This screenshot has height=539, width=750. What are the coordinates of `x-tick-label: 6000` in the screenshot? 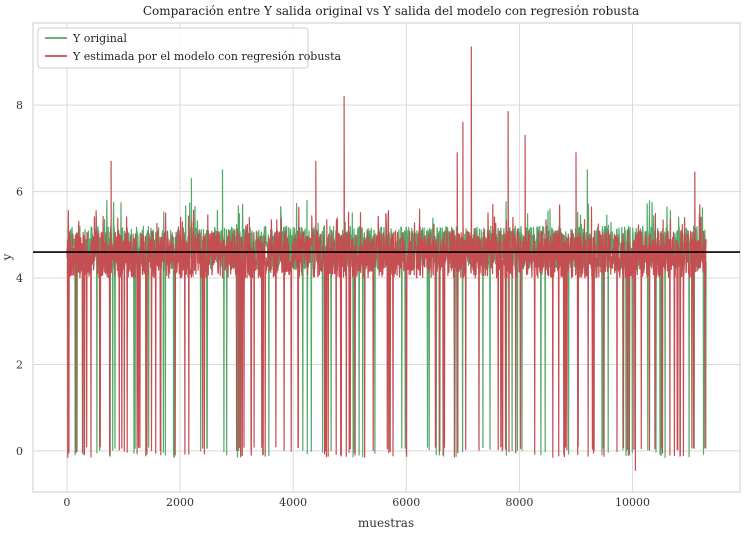 It's located at (406, 502).